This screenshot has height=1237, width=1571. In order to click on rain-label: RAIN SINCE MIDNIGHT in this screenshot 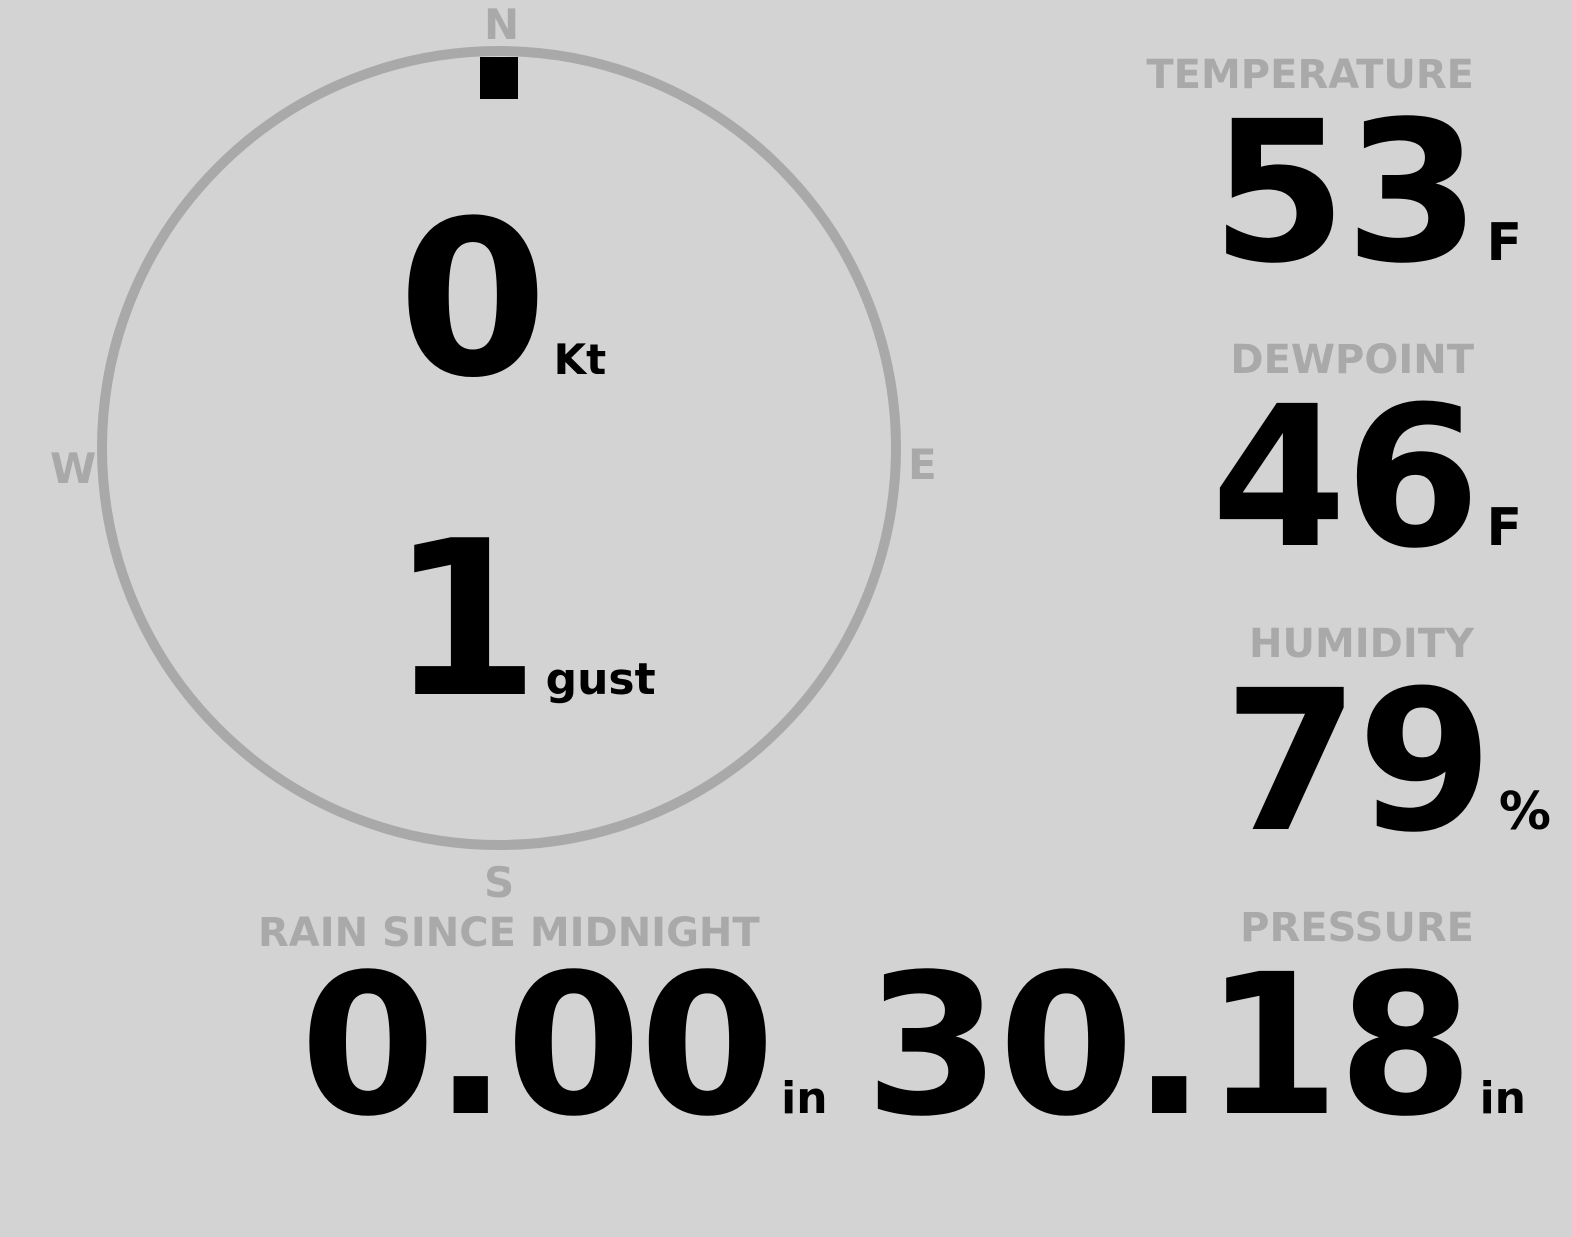, I will do `click(509, 933)`.